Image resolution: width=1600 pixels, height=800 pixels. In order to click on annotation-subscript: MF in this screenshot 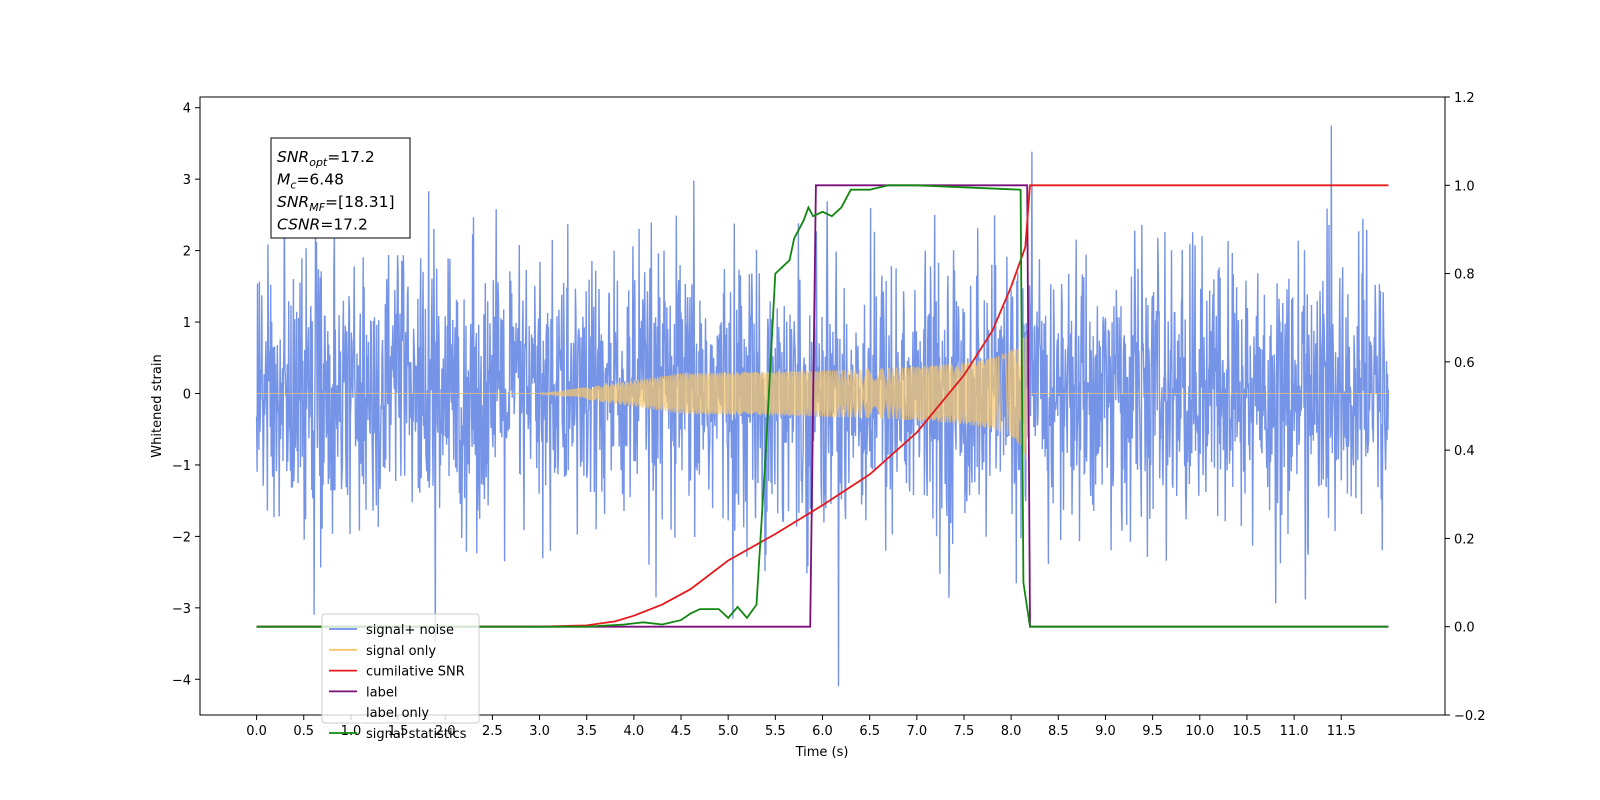, I will do `click(317, 207)`.